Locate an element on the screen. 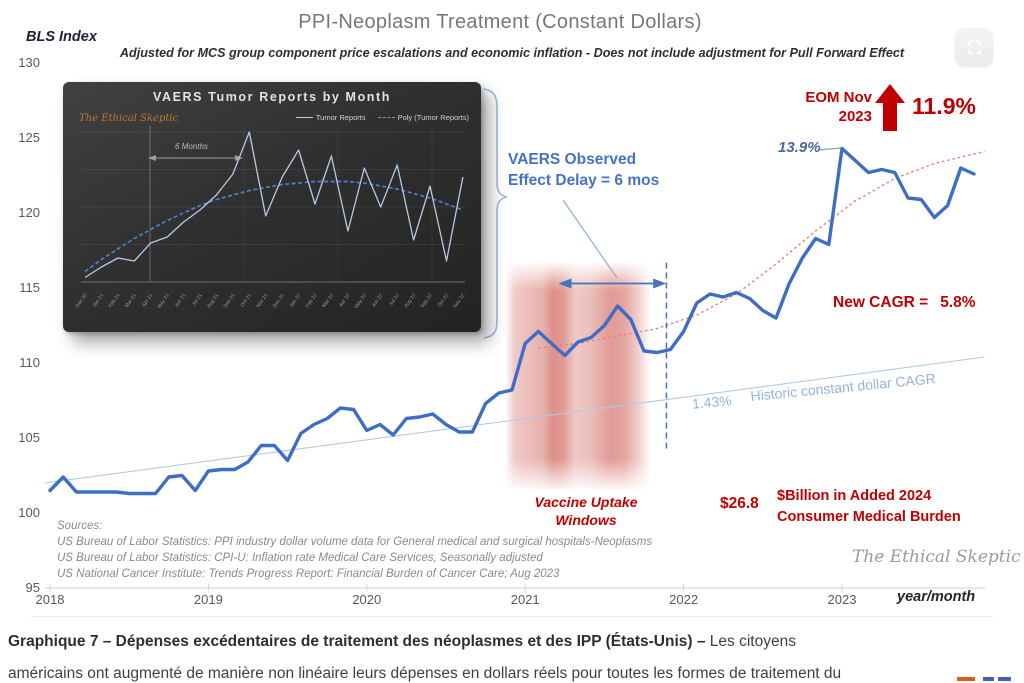 This screenshot has width=1024, height=683. fullscreen-expand-icon is located at coordinates (974, 47).